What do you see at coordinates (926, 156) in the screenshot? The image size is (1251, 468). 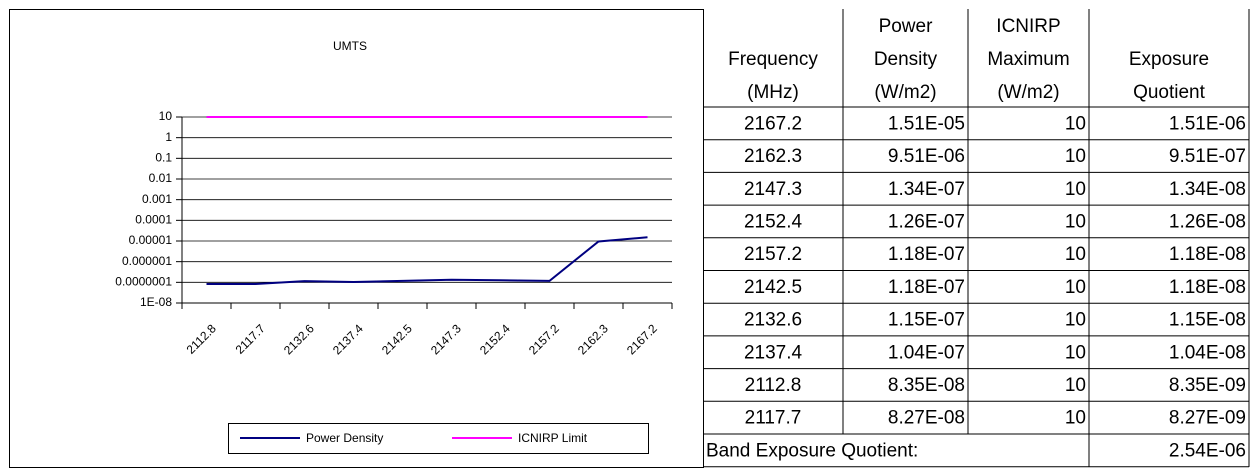 I see `table-cell: 9.51E-06` at bounding box center [926, 156].